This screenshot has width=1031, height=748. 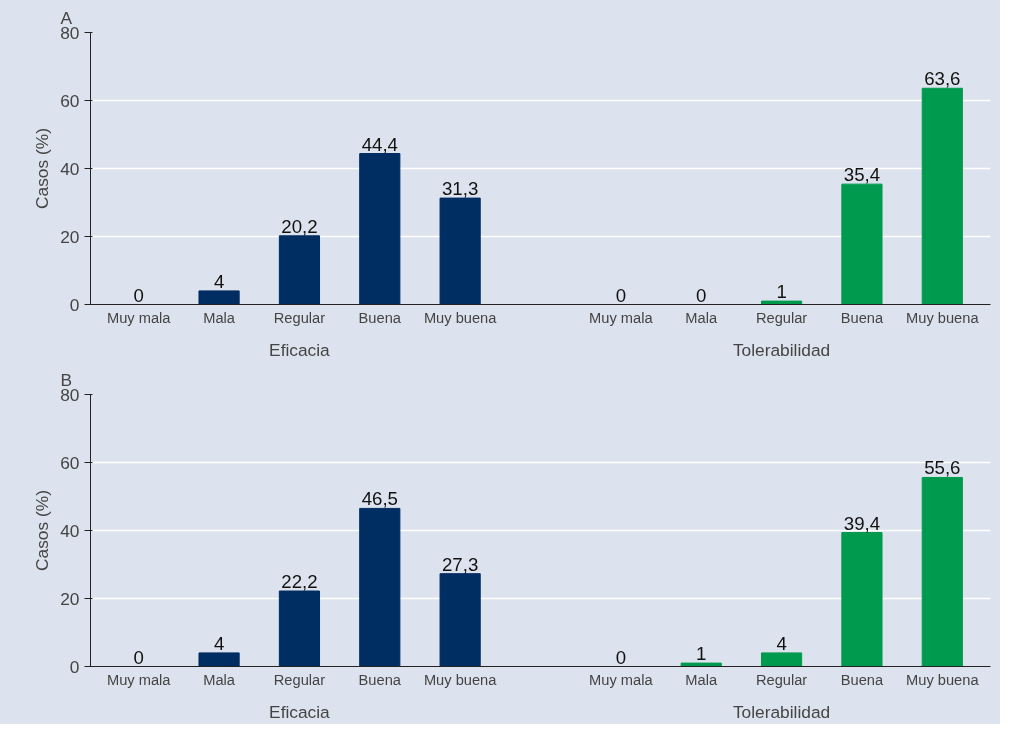 What do you see at coordinates (460, 189) in the screenshot?
I see `data-label: 31,3` at bounding box center [460, 189].